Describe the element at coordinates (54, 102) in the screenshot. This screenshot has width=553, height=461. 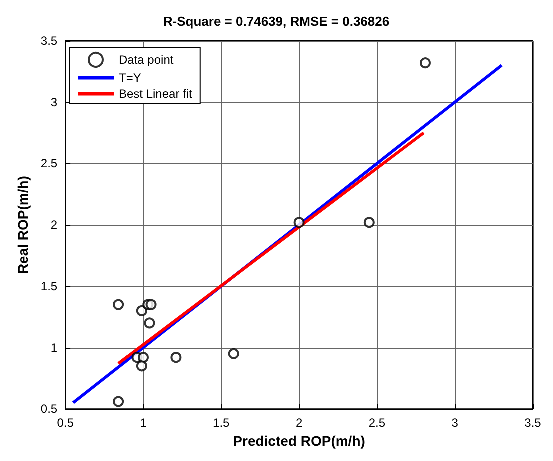
I see `y-tick-label: 3` at that location.